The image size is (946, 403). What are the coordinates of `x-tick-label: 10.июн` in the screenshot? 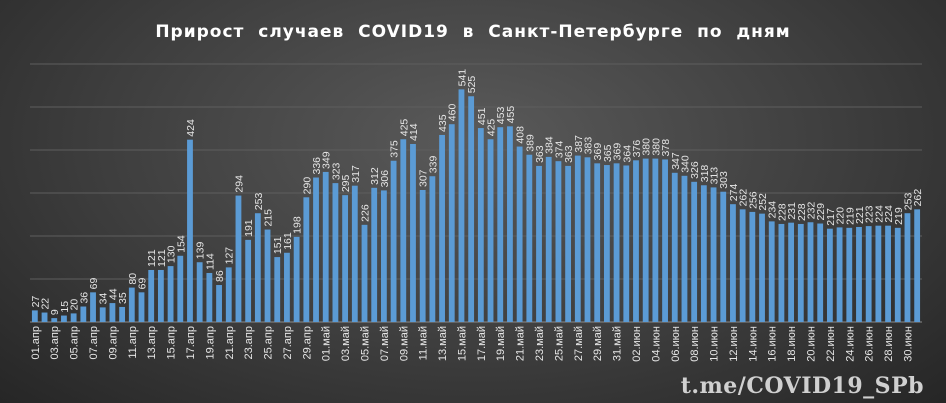 It's located at (715, 344).